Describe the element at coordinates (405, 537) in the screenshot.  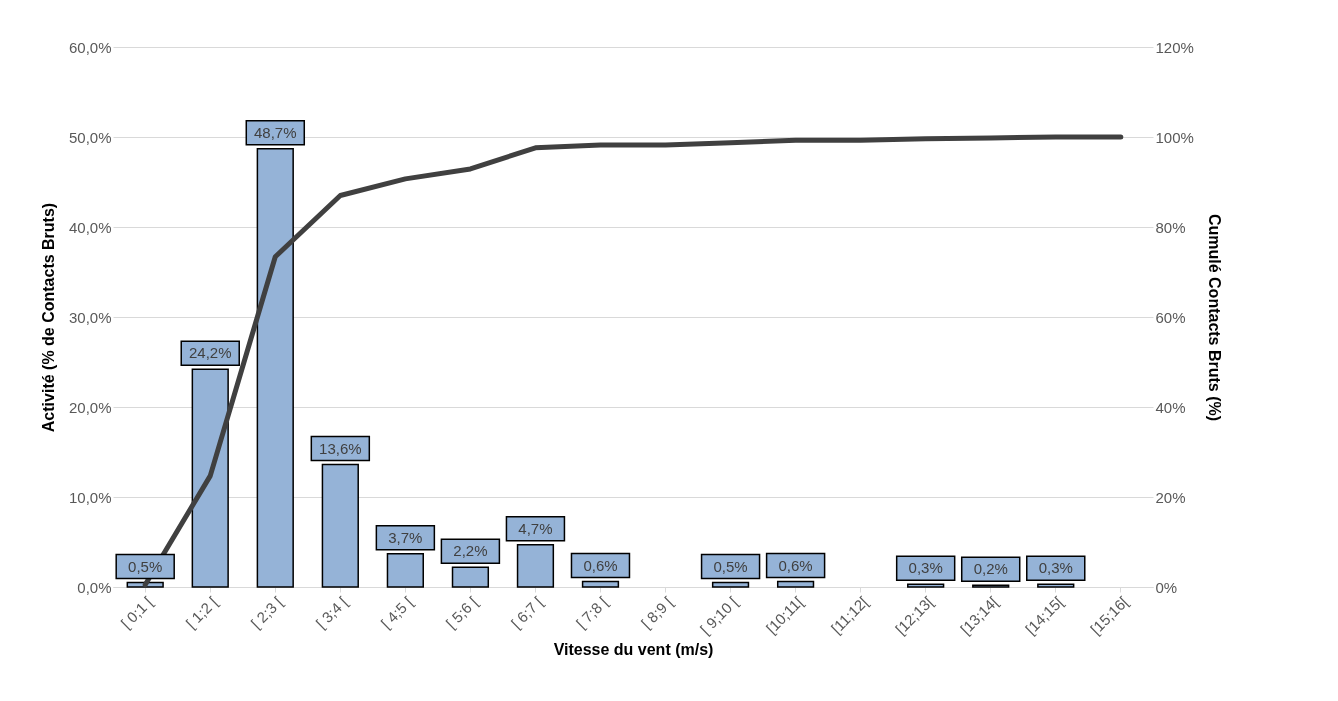
I see `data-label: 3,7%` at that location.